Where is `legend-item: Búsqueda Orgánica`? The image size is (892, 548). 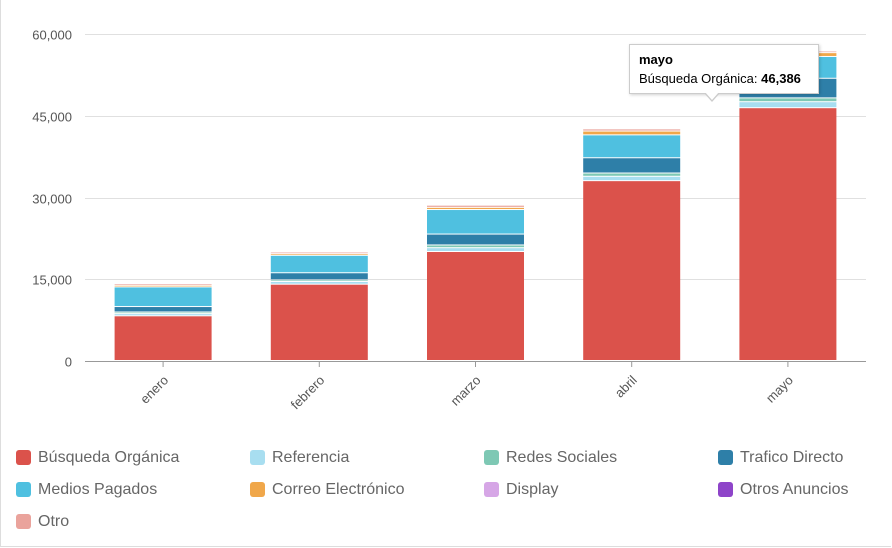 legend-item: Búsqueda Orgánica is located at coordinates (133, 457).